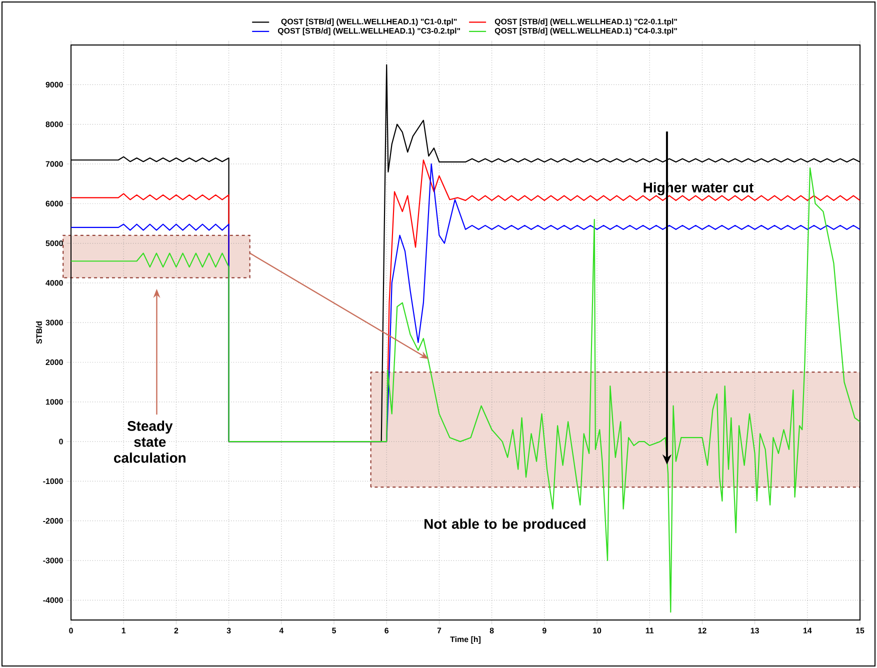  I want to click on annotation: Steady state calculation, so click(150, 441).